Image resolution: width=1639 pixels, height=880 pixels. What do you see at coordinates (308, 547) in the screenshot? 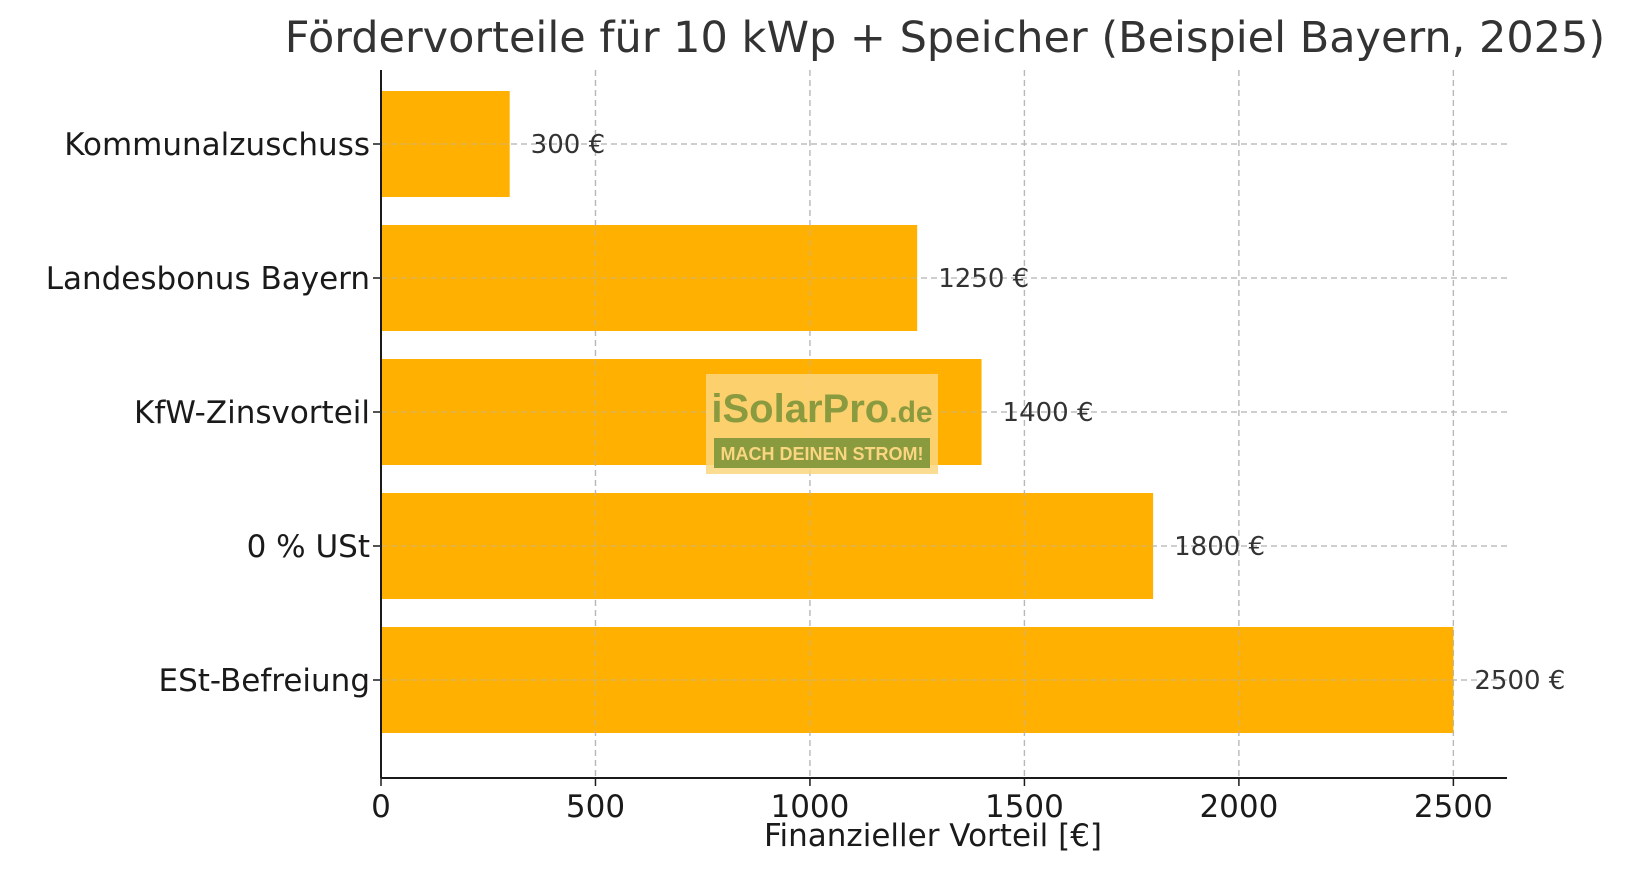
I see `y-tick-label: 0 % USt` at bounding box center [308, 547].